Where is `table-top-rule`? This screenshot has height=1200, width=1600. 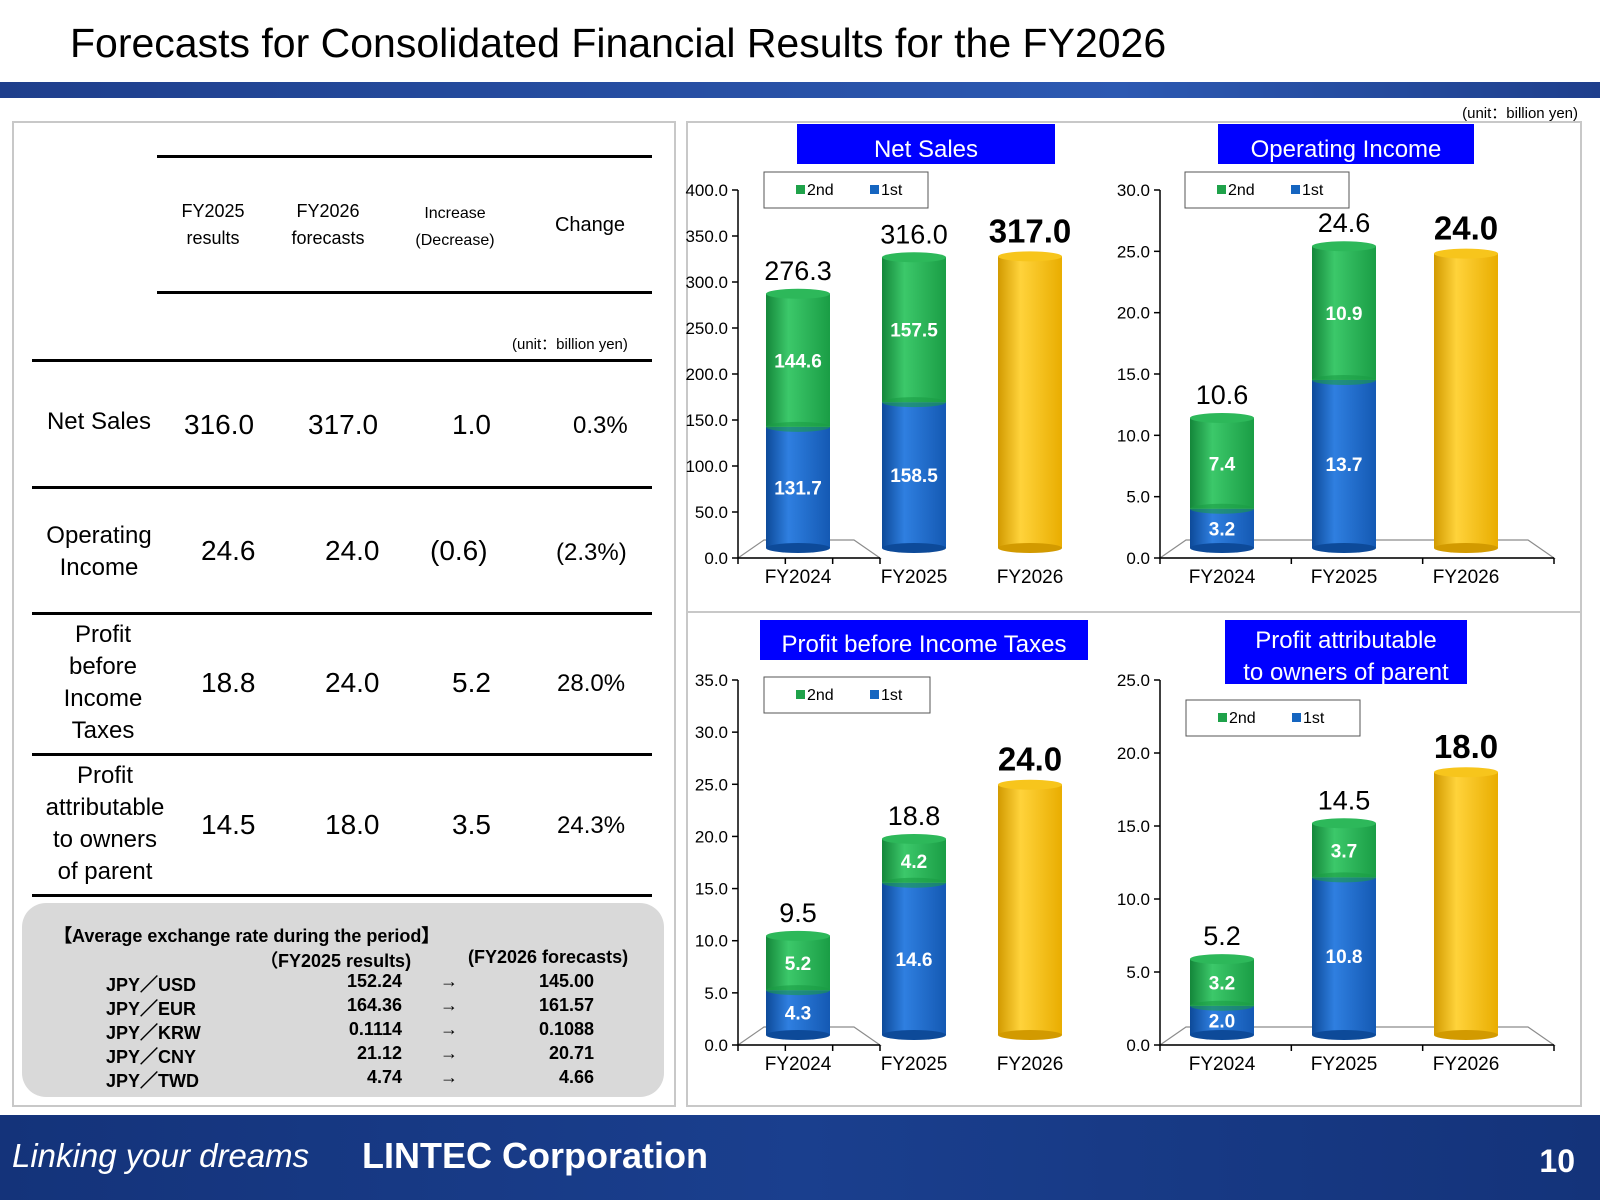
table-top-rule is located at coordinates (404, 156).